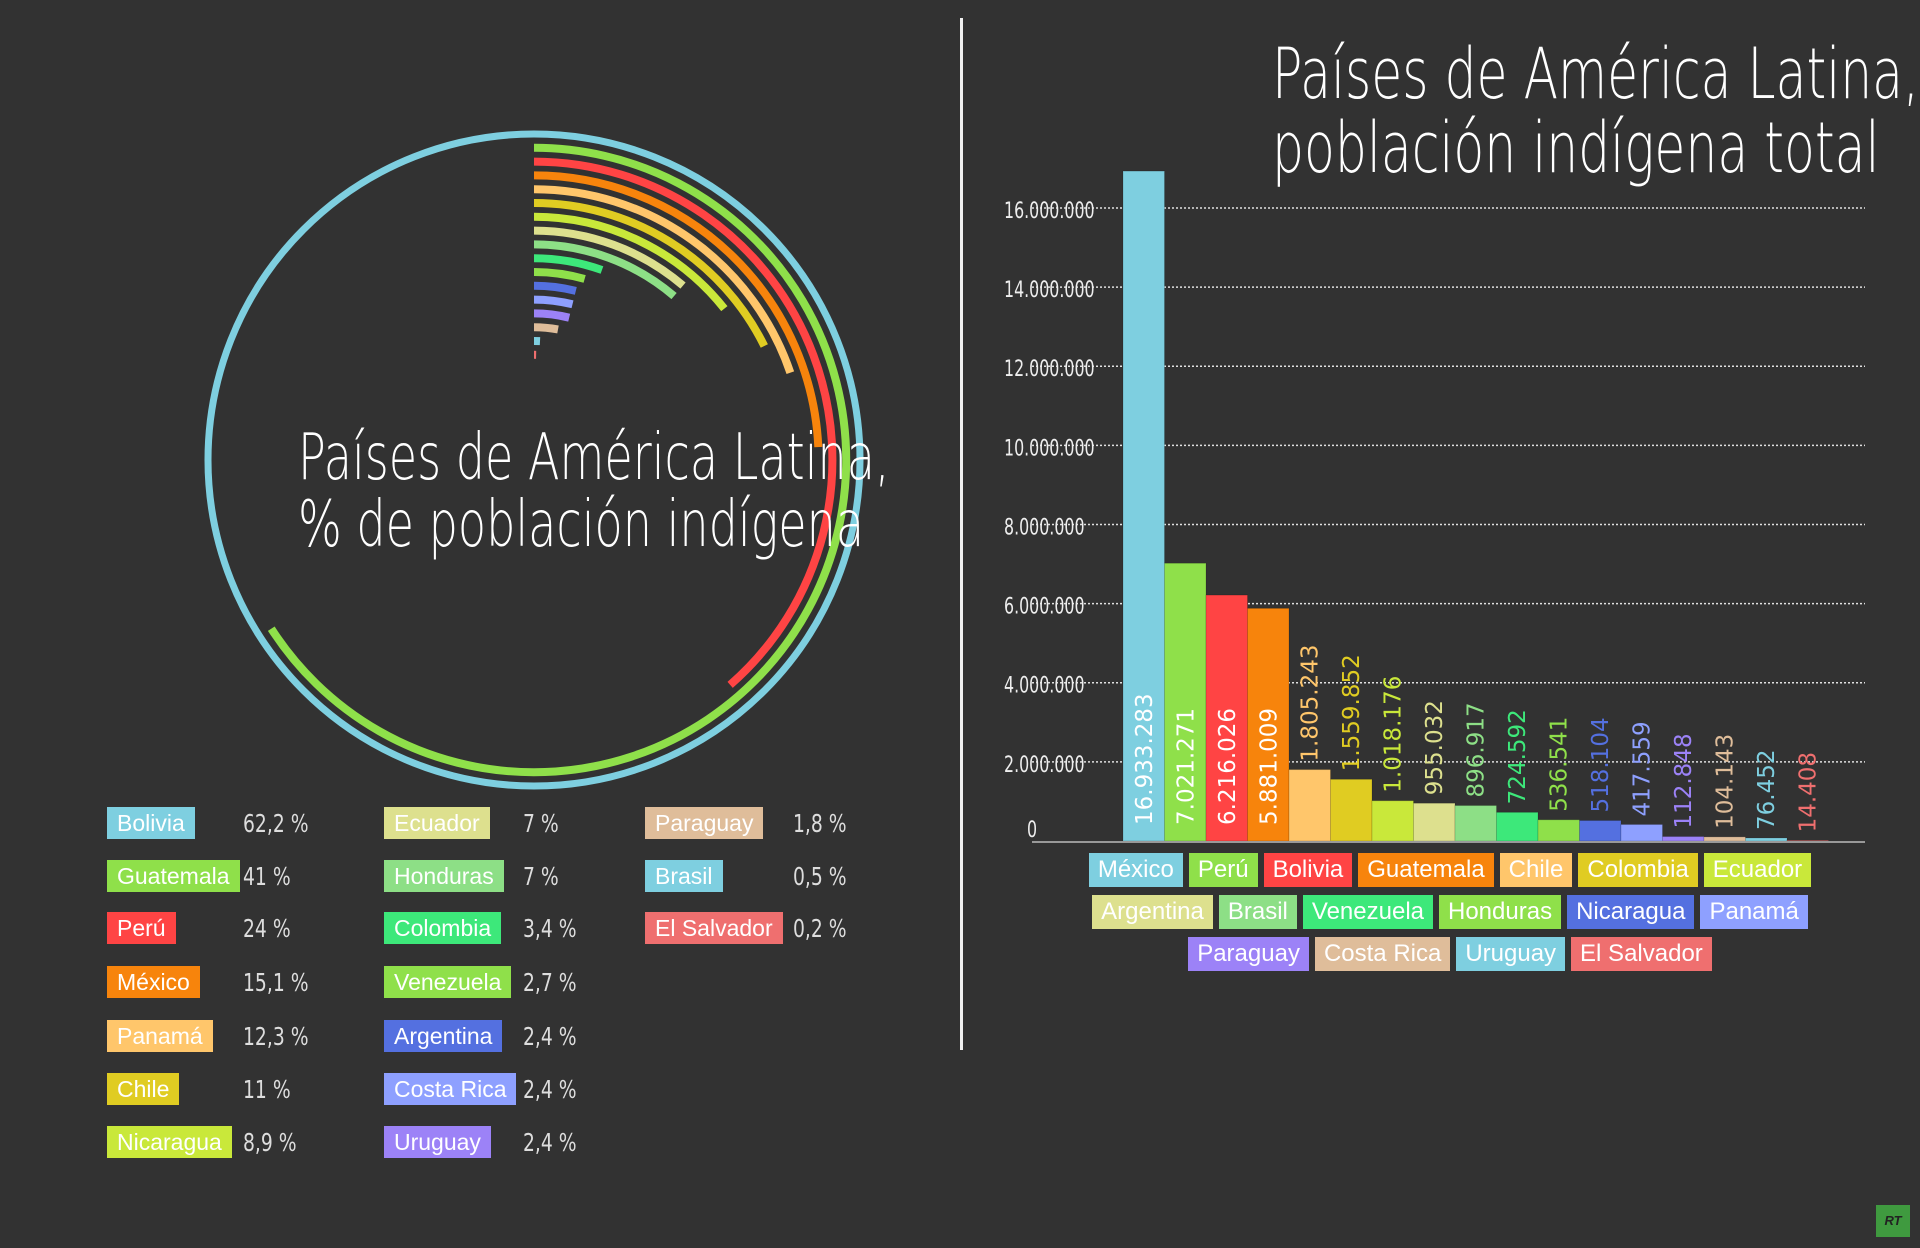 The height and width of the screenshot is (1248, 1920). Describe the element at coordinates (1049, 210) in the screenshot. I see `y-tick-label: 16.000.000` at that location.